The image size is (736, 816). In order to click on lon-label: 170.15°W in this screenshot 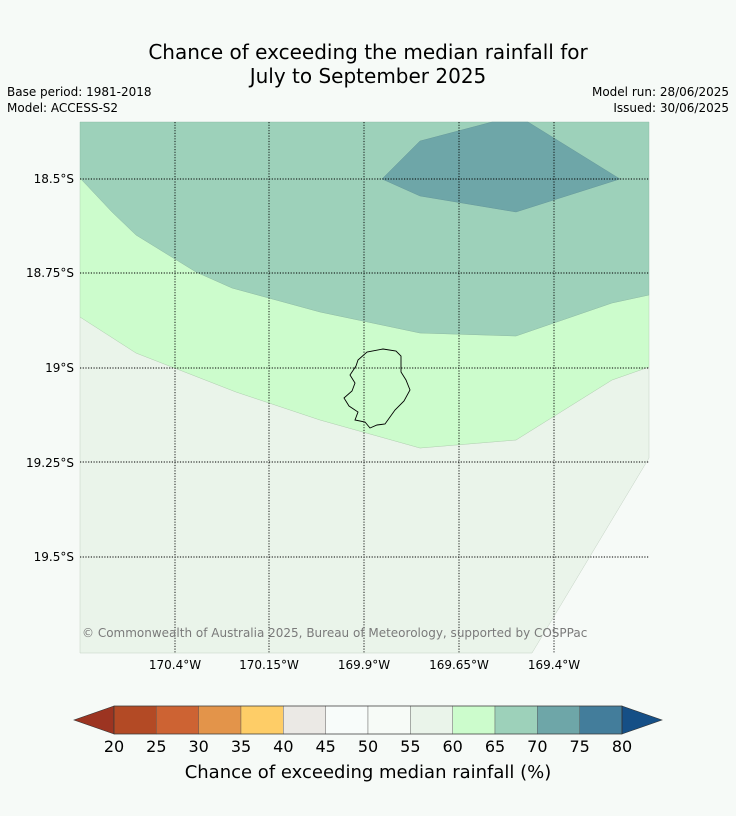, I will do `click(269, 665)`.